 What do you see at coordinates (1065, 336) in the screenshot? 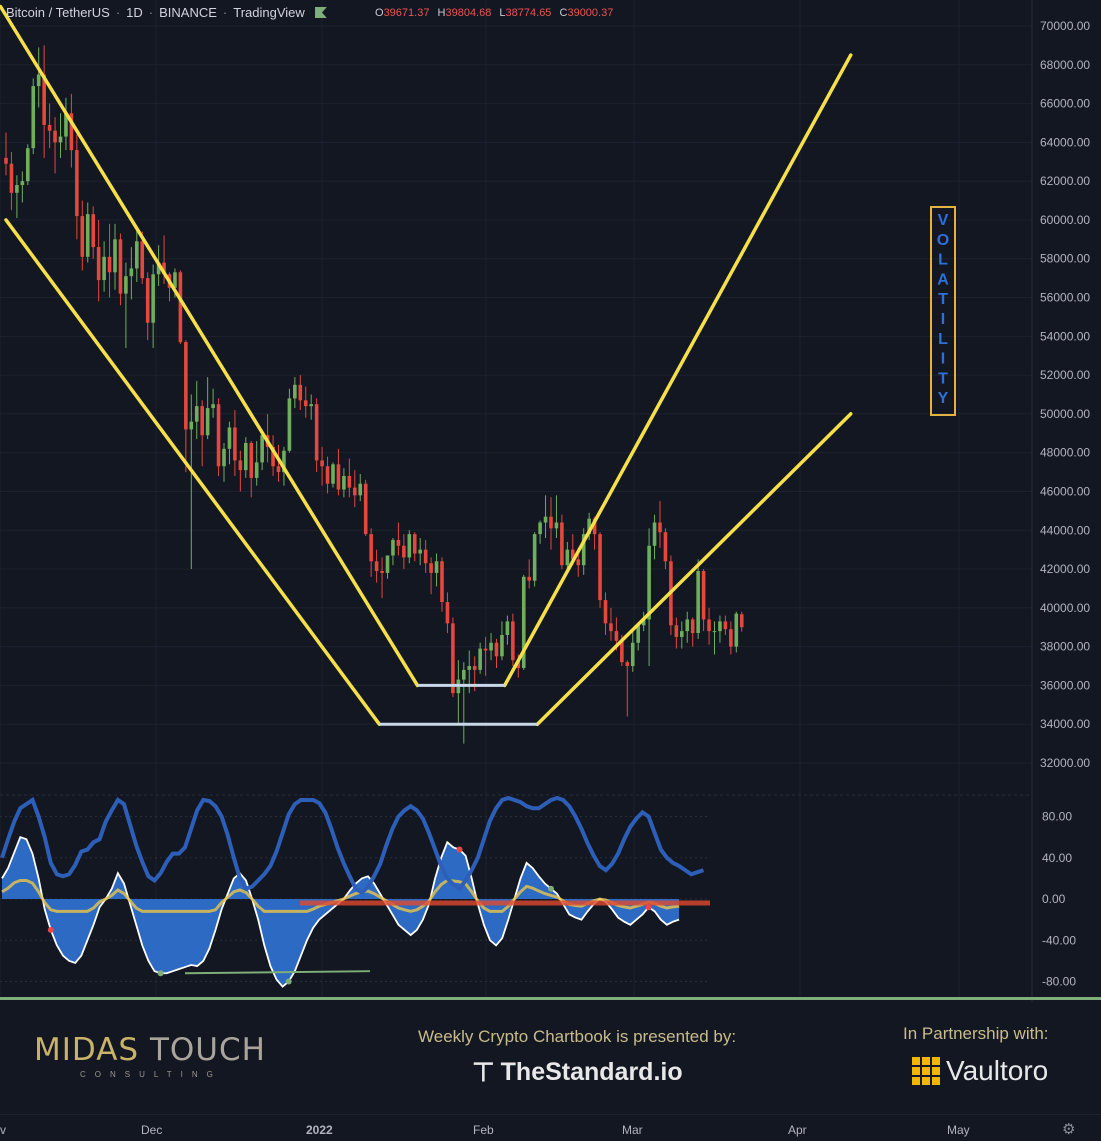
I see `price-tick-label: 54000.00` at bounding box center [1065, 336].